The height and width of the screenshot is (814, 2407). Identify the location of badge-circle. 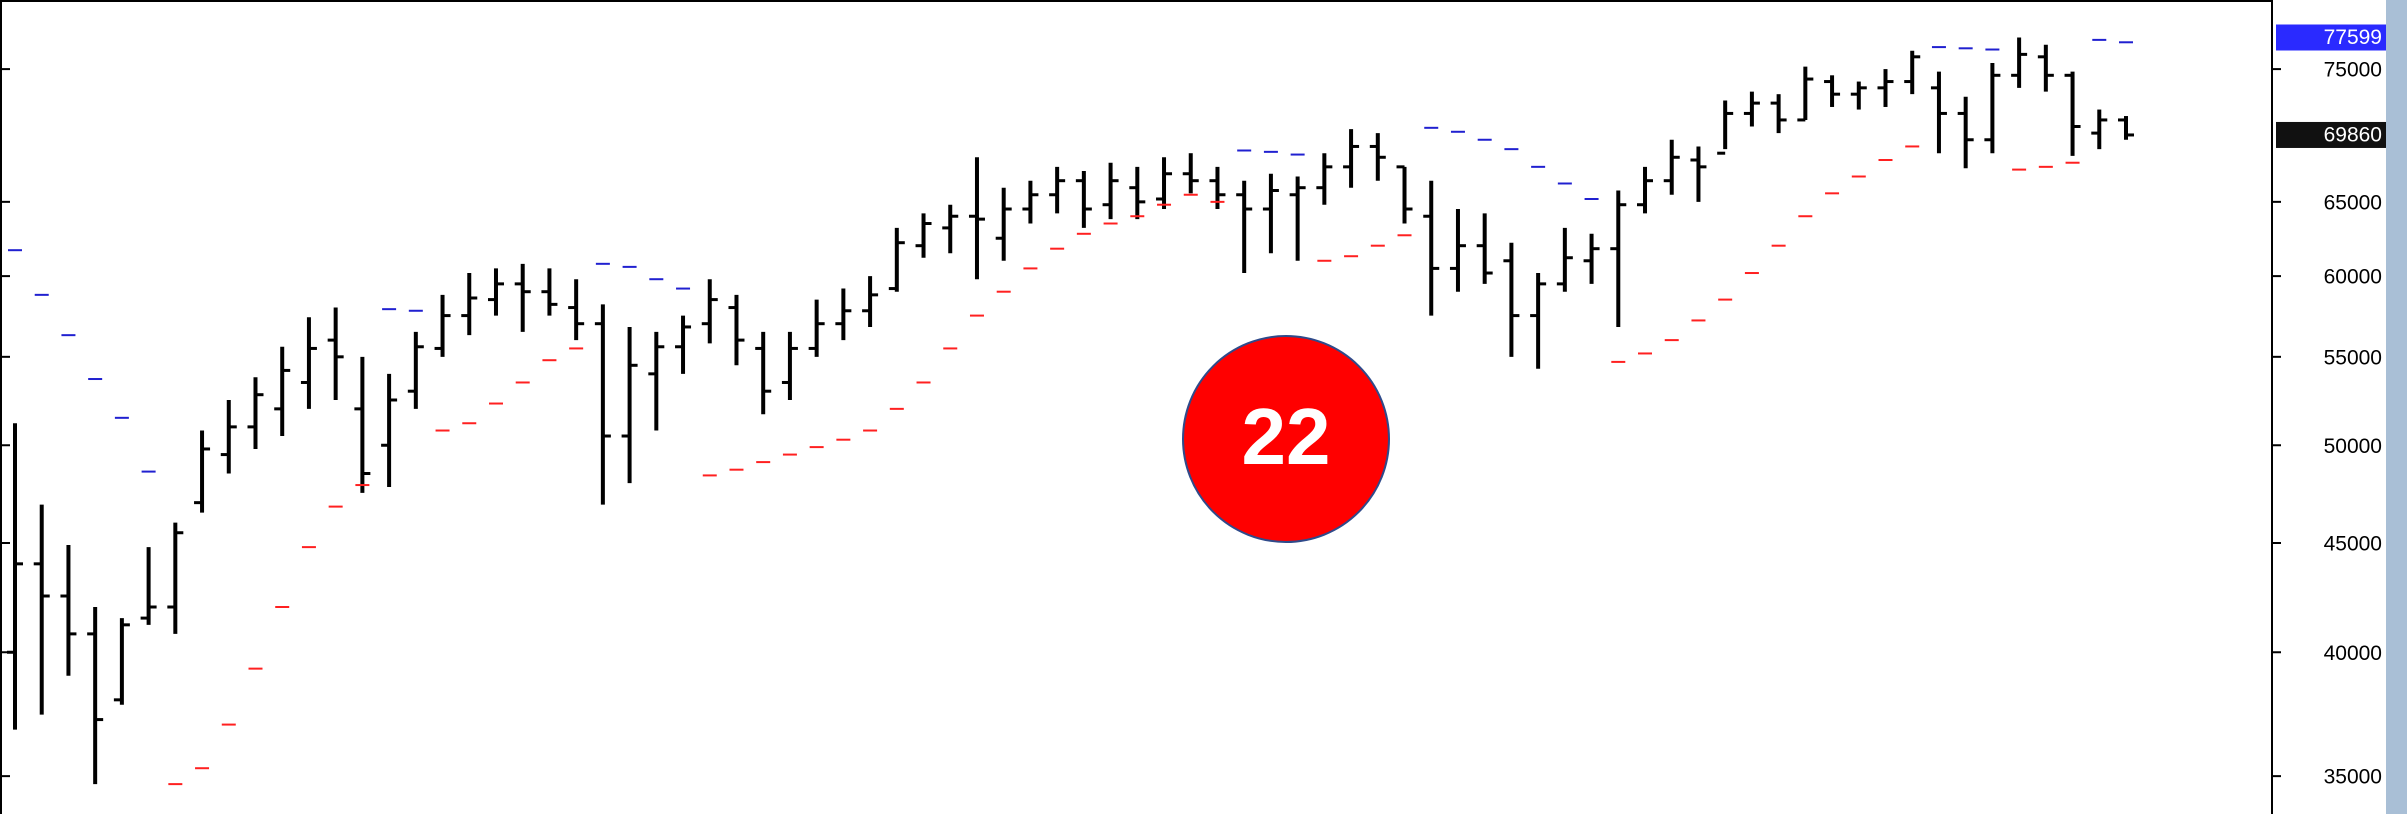
(1286, 439).